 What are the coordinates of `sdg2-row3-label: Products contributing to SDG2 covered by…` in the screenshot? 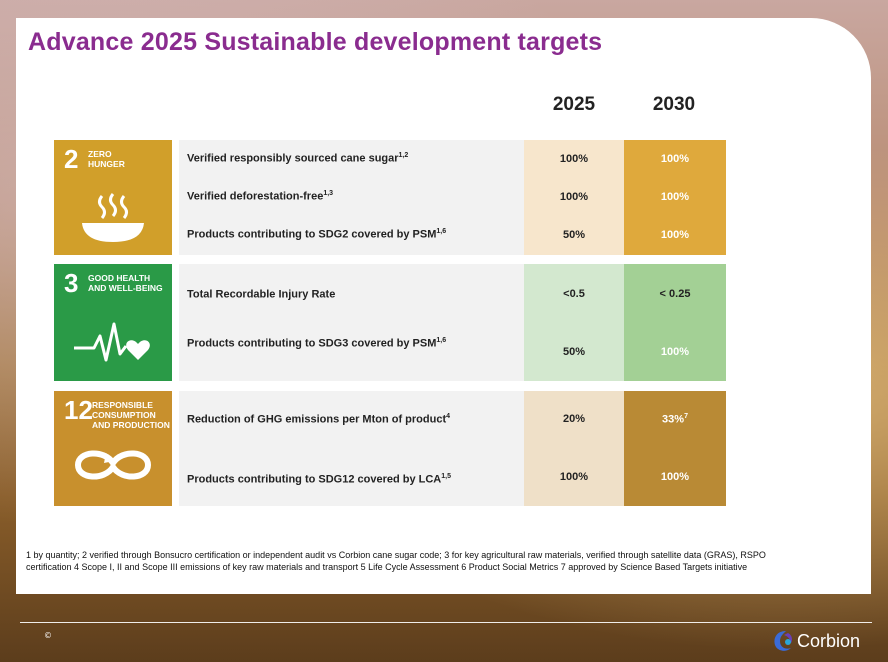 It's located at (317, 234).